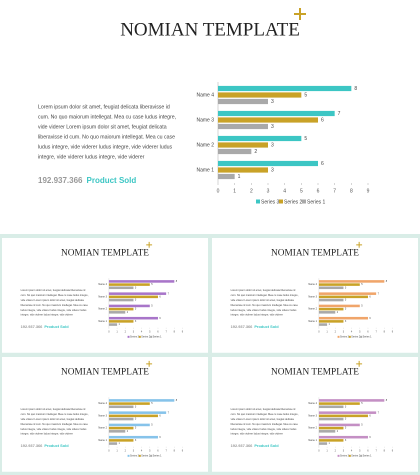 The image size is (420, 475). What do you see at coordinates (242, 326) in the screenshot?
I see `stat-number: 192.937.366` at bounding box center [242, 326].